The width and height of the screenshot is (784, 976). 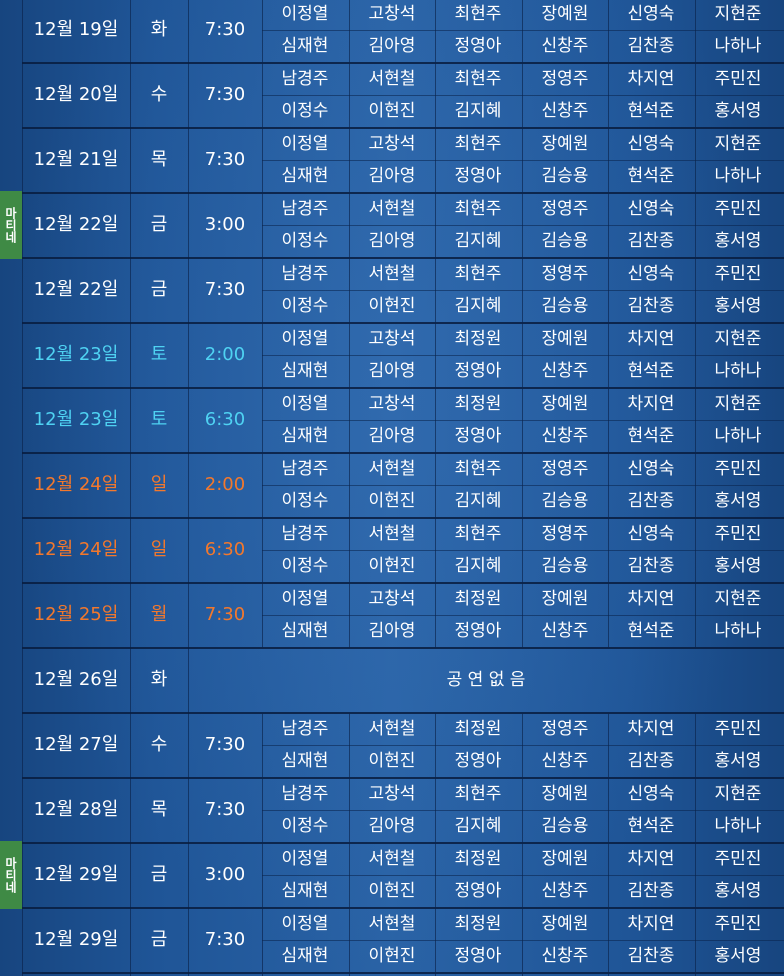 I want to click on performance-weekday: 수, so click(x=159, y=744).